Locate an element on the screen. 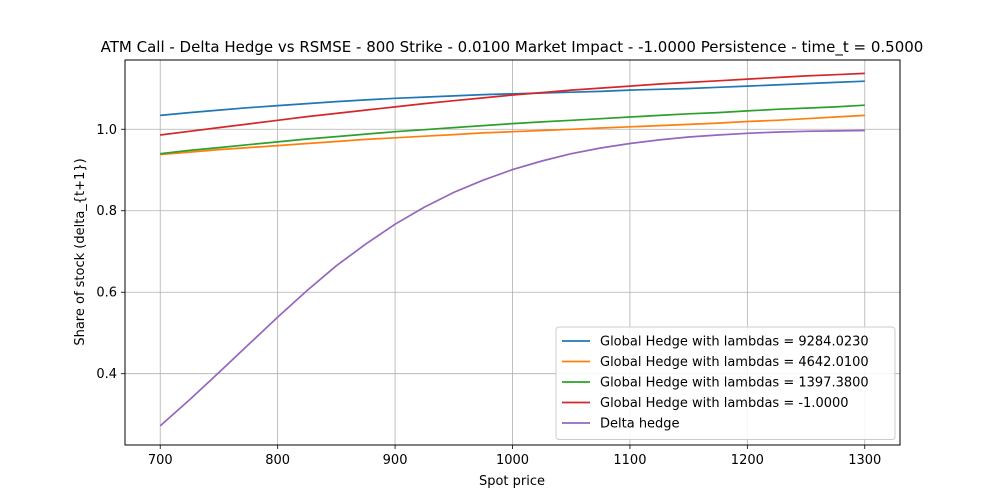  y-tick-label: 1.0 is located at coordinates (106, 130).